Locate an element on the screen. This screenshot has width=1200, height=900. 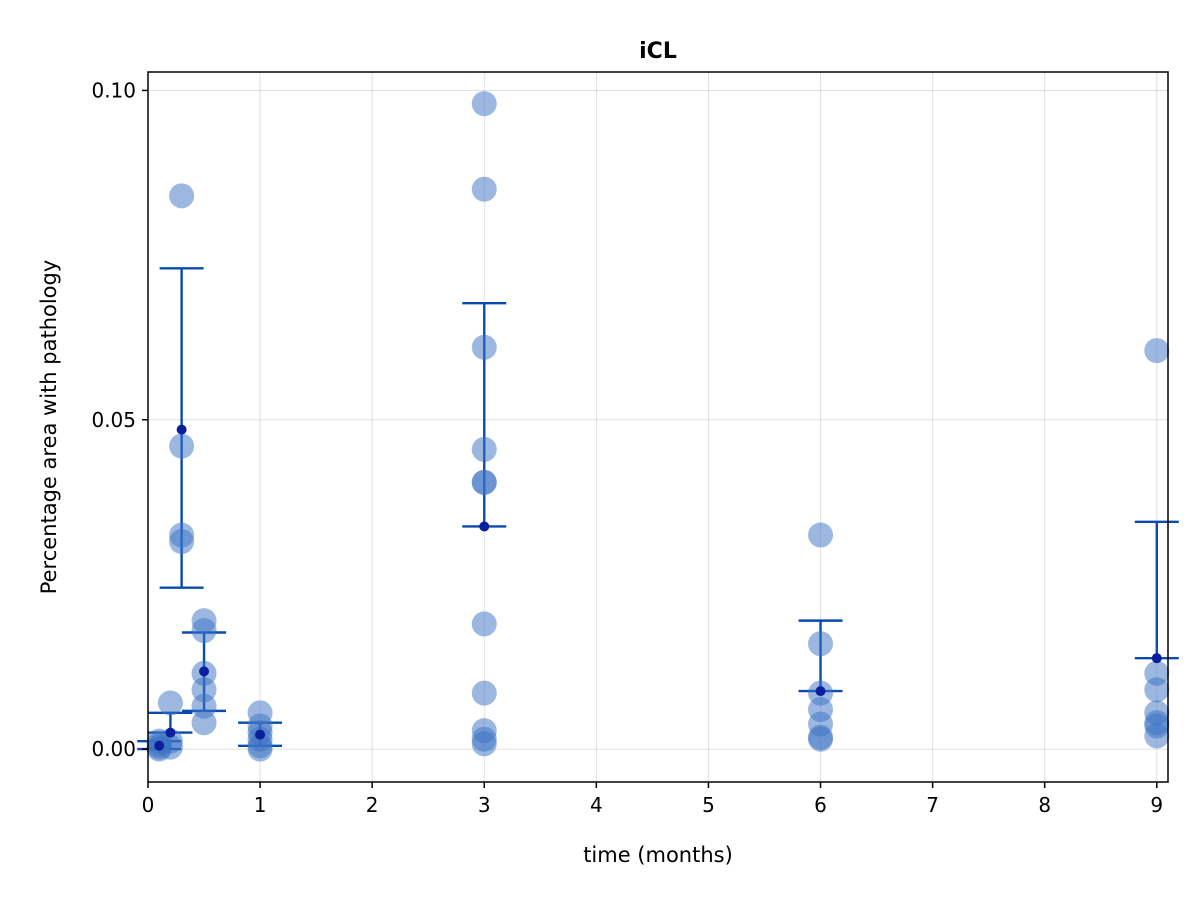
x-axis-label: time (months) is located at coordinates (658, 855).